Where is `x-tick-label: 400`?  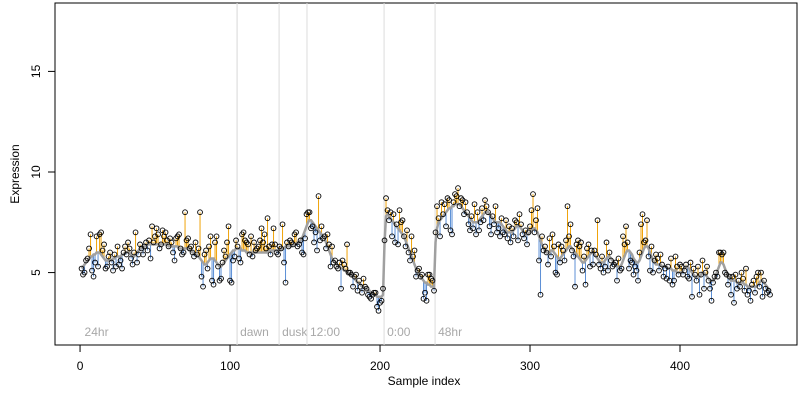
x-tick-label: 400 is located at coordinates (680, 366).